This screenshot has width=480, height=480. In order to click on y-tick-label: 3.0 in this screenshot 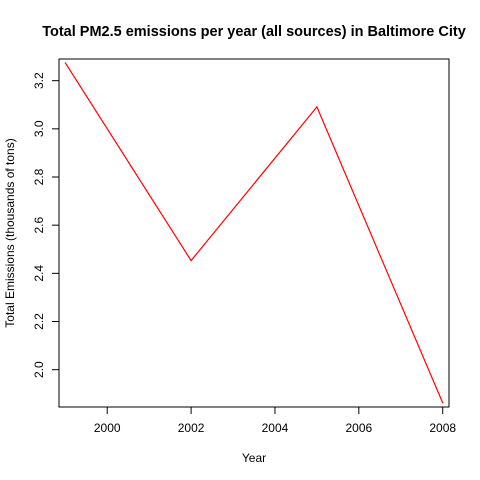, I will do `click(39, 128)`.